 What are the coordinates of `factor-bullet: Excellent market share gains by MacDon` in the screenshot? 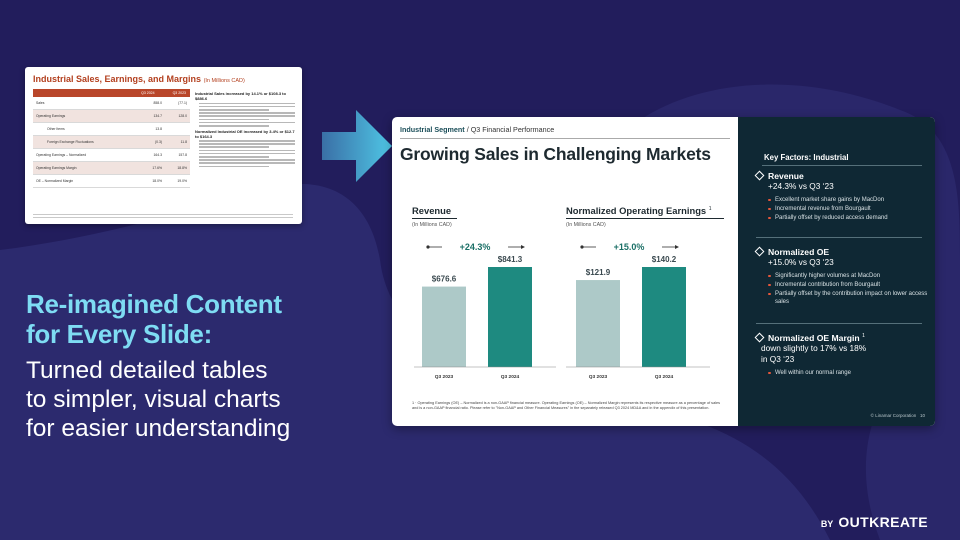 It's located at (848, 200).